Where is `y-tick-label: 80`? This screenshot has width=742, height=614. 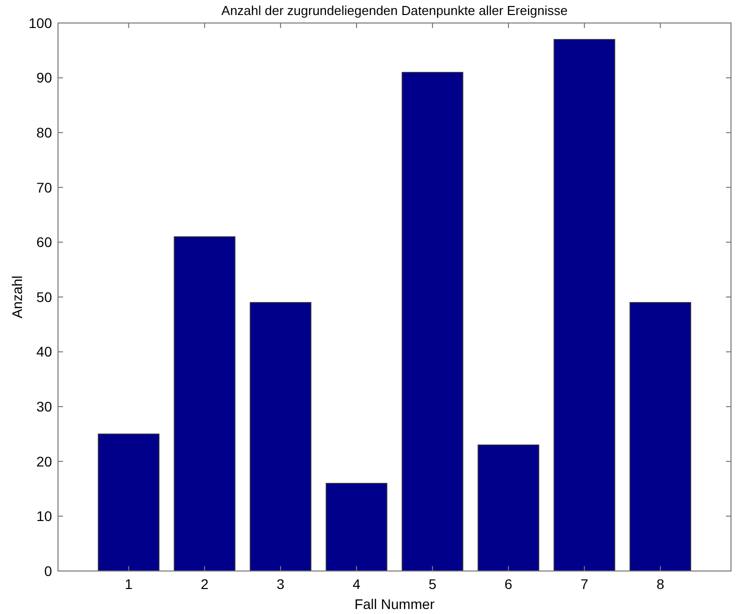 y-tick-label: 80 is located at coordinates (44, 132).